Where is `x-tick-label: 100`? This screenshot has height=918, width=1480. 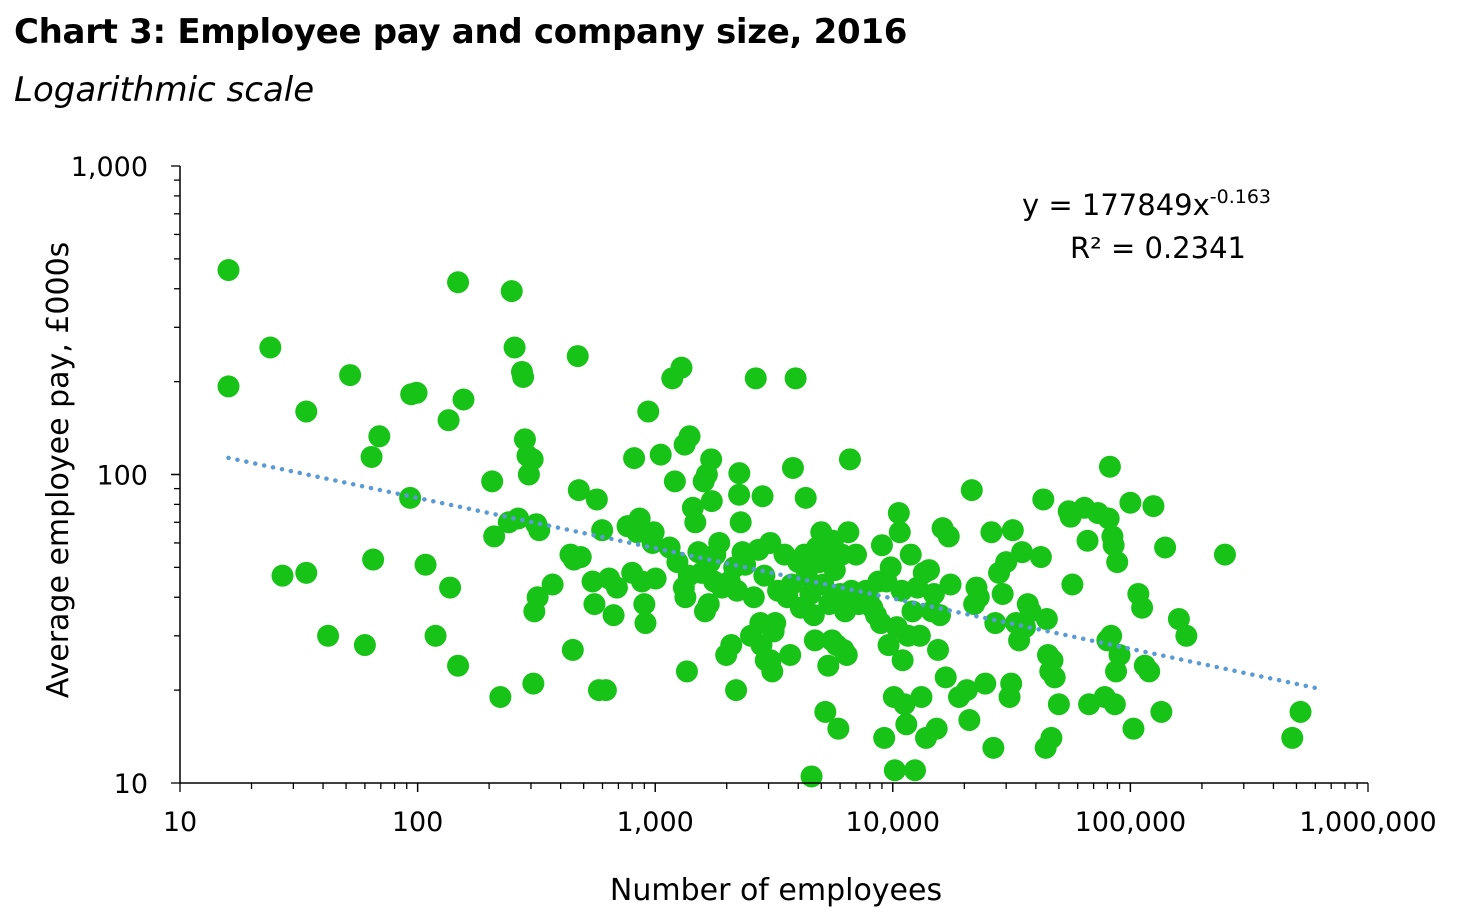 x-tick-label: 100 is located at coordinates (418, 822).